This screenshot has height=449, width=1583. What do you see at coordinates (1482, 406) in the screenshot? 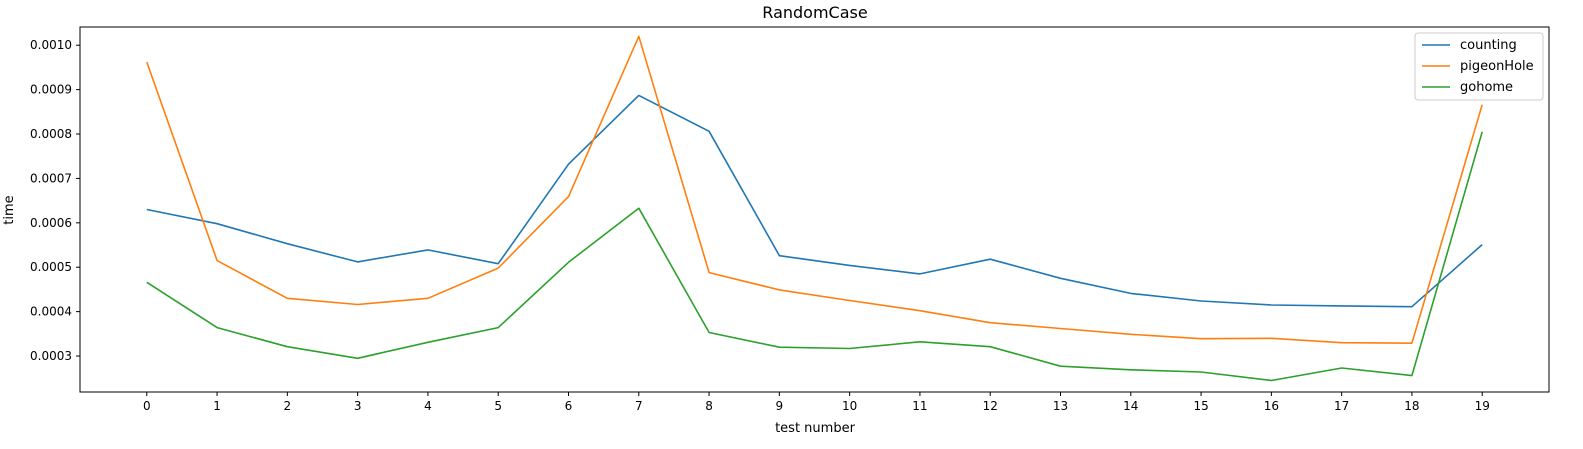
I see `x-tick-label: 19` at bounding box center [1482, 406].